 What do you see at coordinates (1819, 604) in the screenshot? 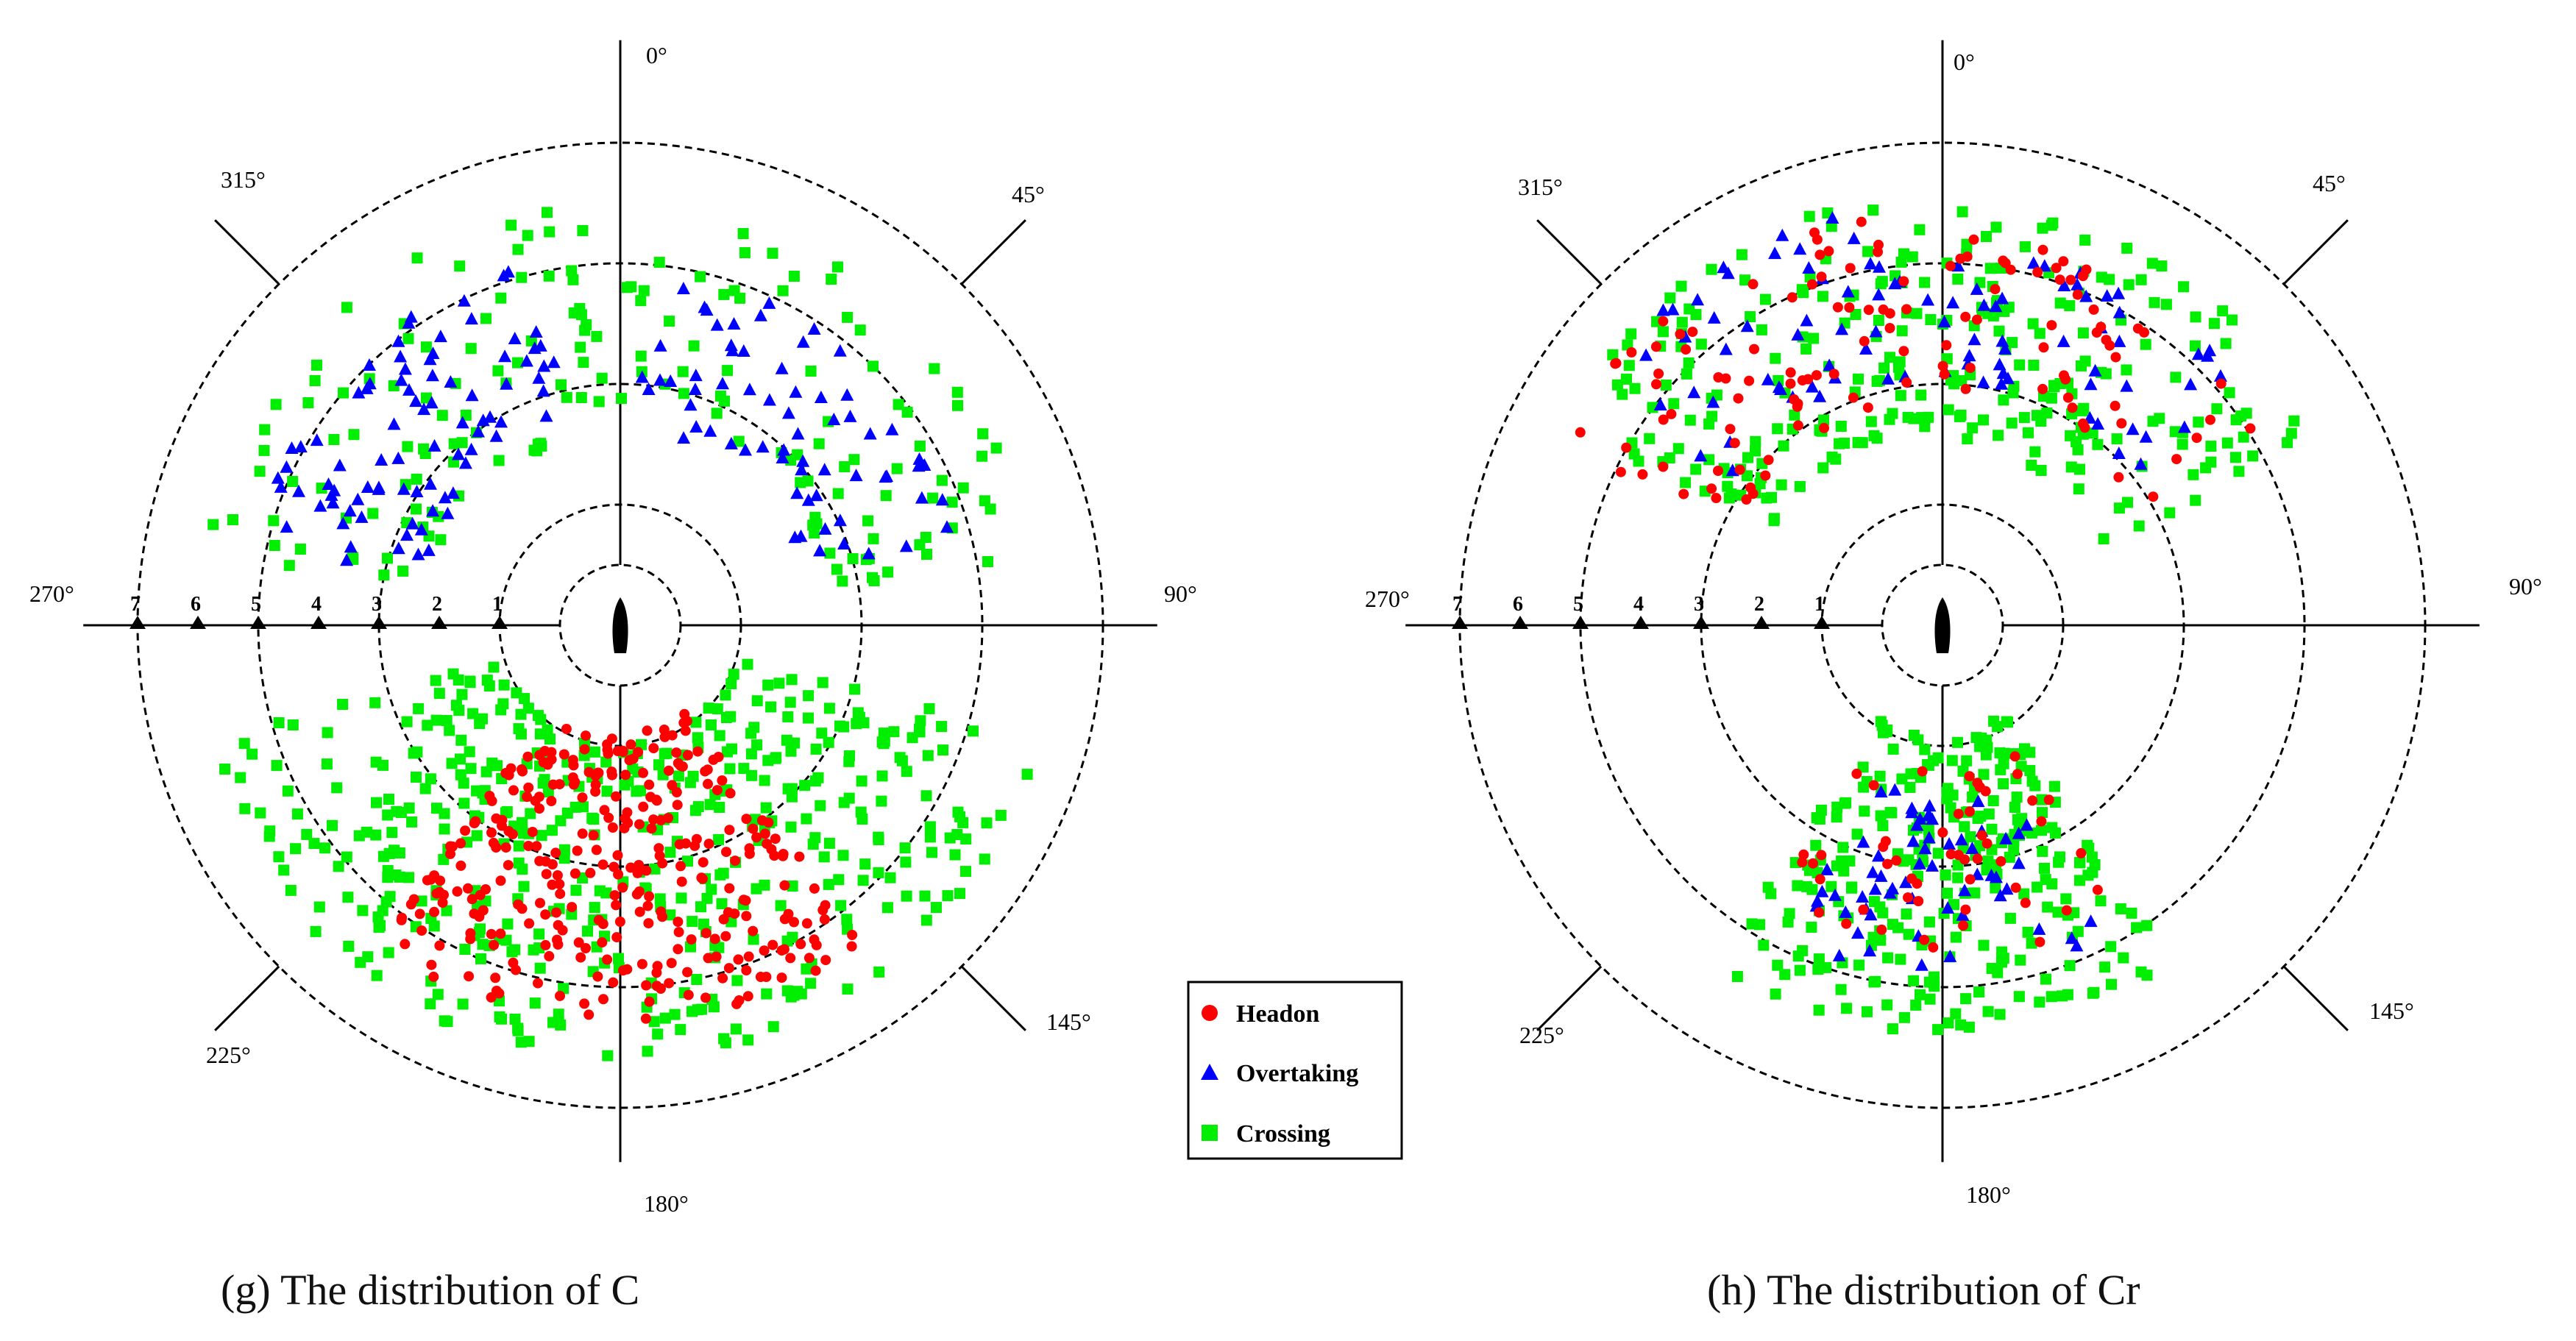
I see `radial-marker-label-1: 1` at bounding box center [1819, 604].